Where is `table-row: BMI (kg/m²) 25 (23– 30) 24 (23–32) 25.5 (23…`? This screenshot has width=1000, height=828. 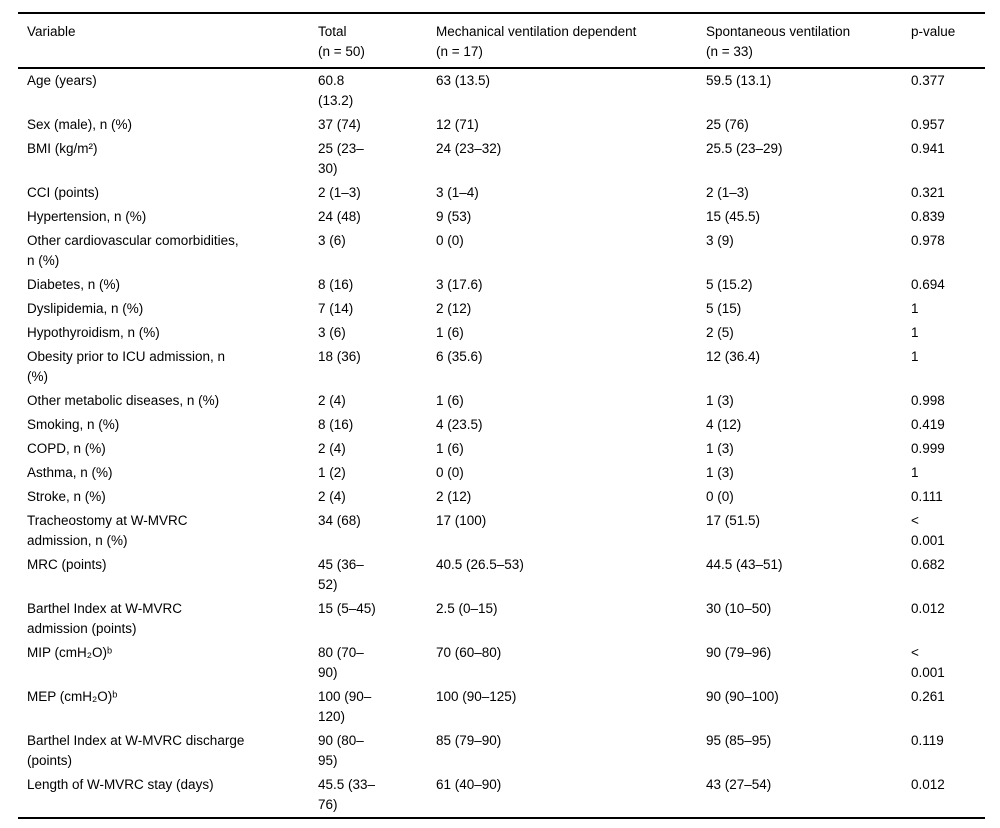
table-row: BMI (kg/m²) 25 (23– 30) 24 (23–32) 25.5 (23… is located at coordinates (501, 159).